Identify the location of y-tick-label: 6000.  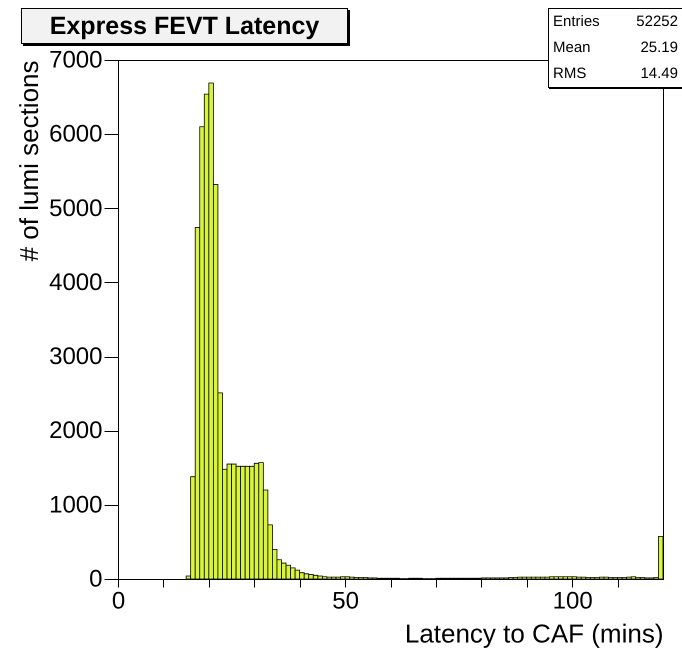
(75, 134).